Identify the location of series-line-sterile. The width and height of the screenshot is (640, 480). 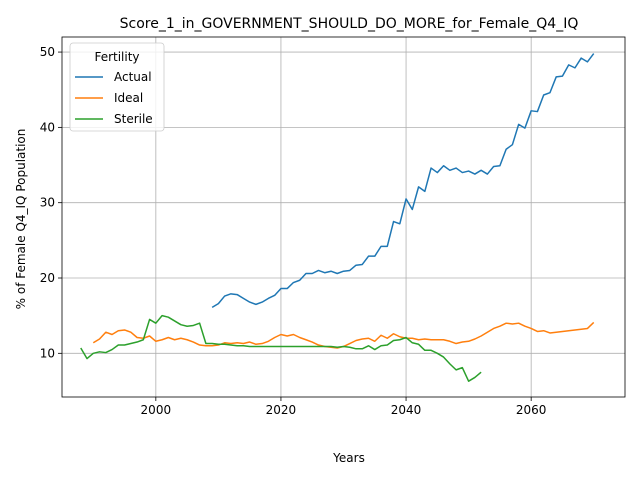
(281, 348).